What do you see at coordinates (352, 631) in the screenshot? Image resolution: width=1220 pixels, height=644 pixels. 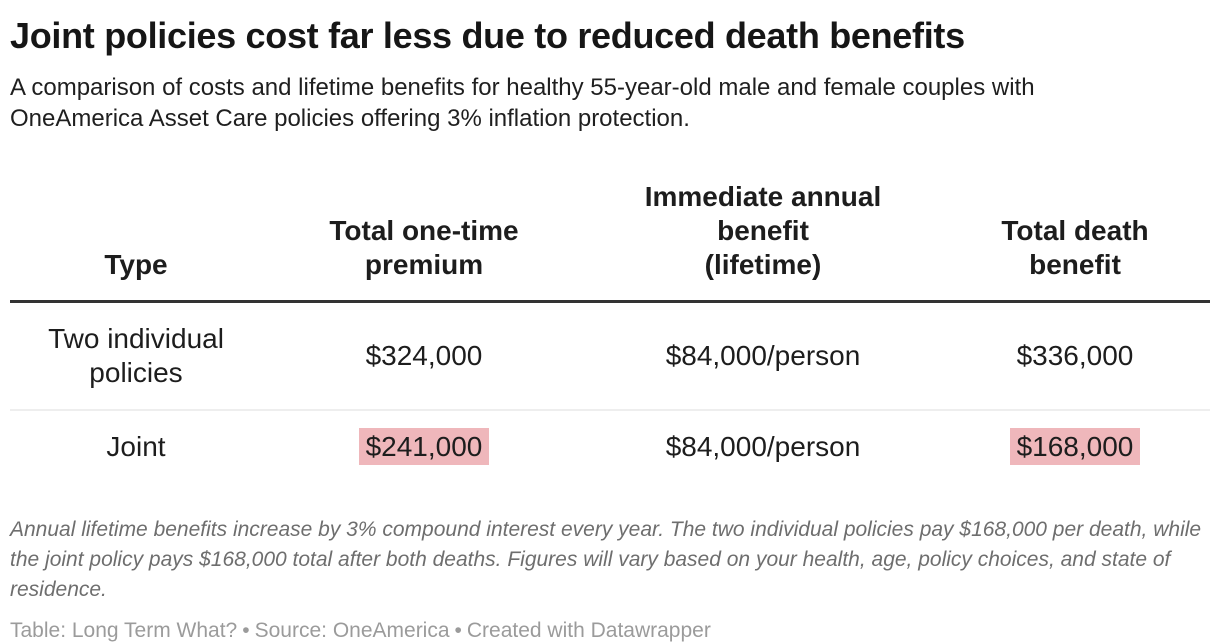 I see `source-credit: Source: OneAmerica` at bounding box center [352, 631].